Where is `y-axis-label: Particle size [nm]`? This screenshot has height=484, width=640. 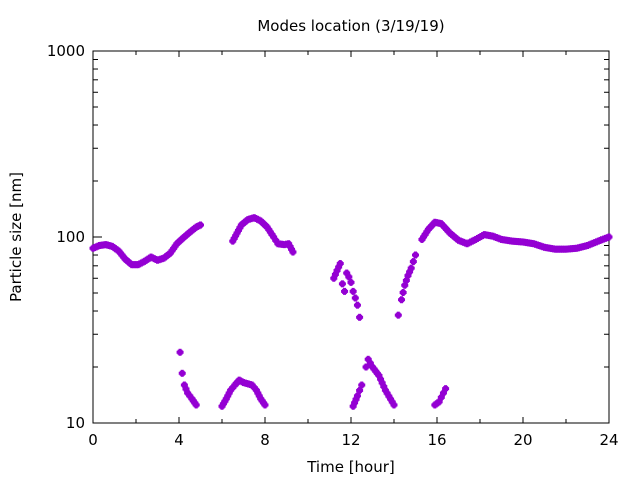 y-axis-label: Particle size [nm] is located at coordinates (16, 237).